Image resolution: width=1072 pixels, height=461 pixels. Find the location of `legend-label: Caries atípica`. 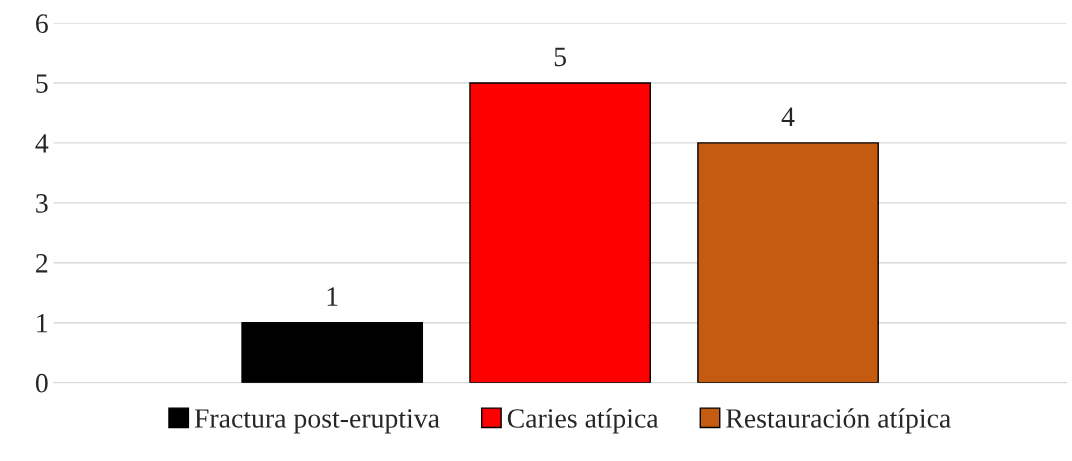

legend-label: Caries atípica is located at coordinates (583, 421).